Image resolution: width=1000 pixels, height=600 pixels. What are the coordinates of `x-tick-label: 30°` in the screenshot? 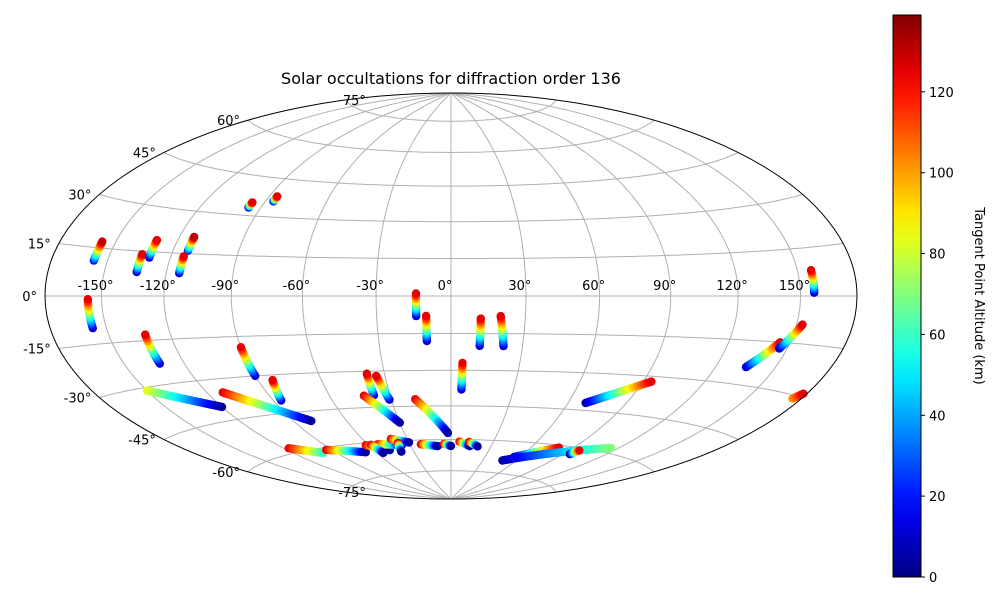 It's located at (519, 286).